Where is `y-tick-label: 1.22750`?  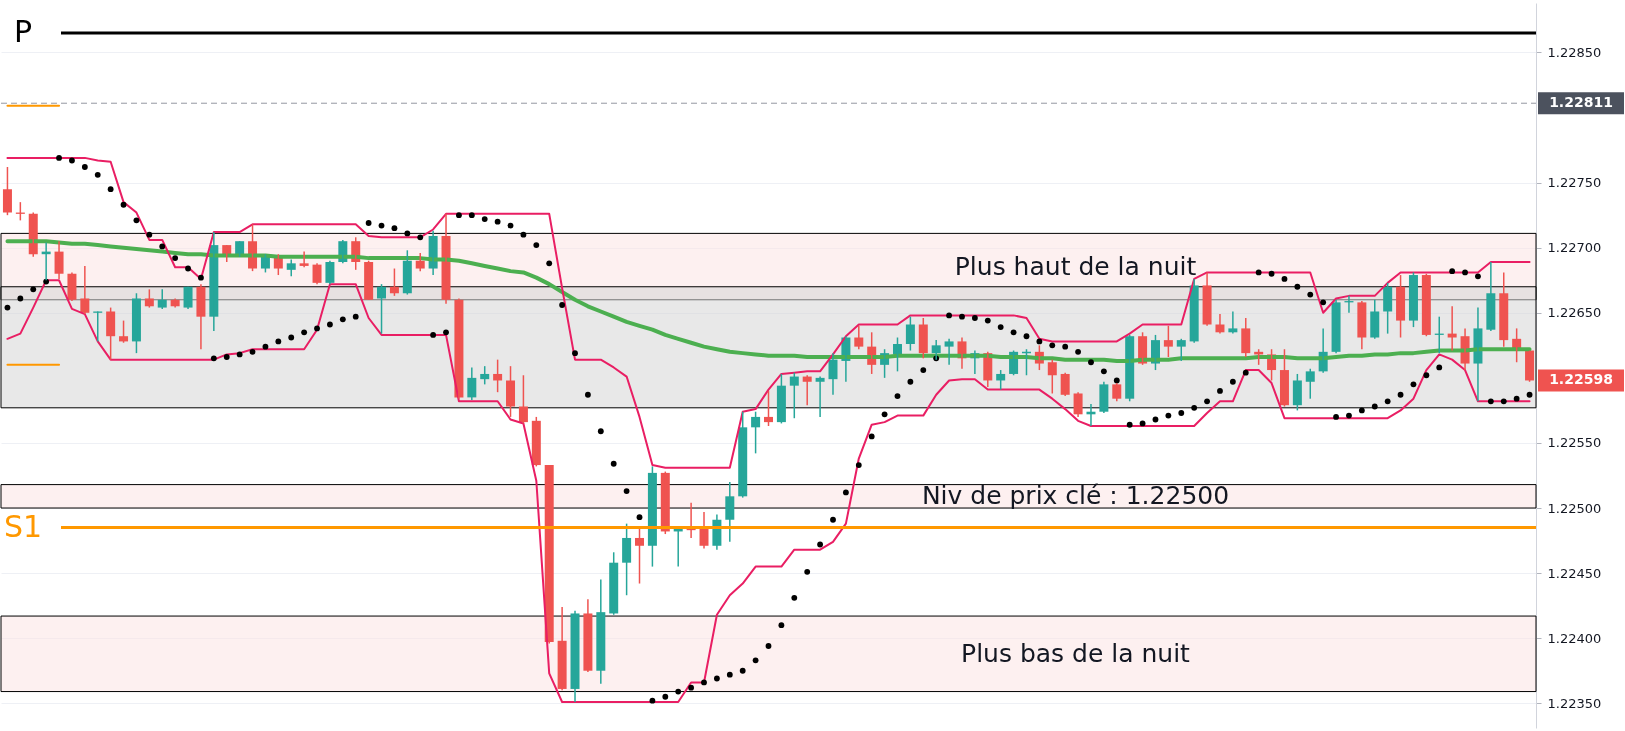 y-tick-label: 1.22750 is located at coordinates (1574, 183).